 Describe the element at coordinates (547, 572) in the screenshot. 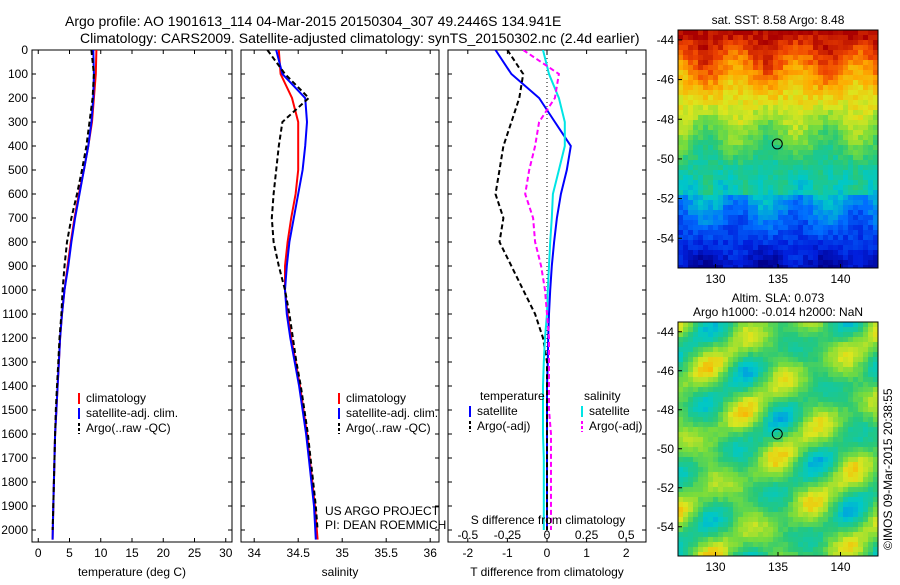

I see `x-axis-label: T difference from climatology` at that location.